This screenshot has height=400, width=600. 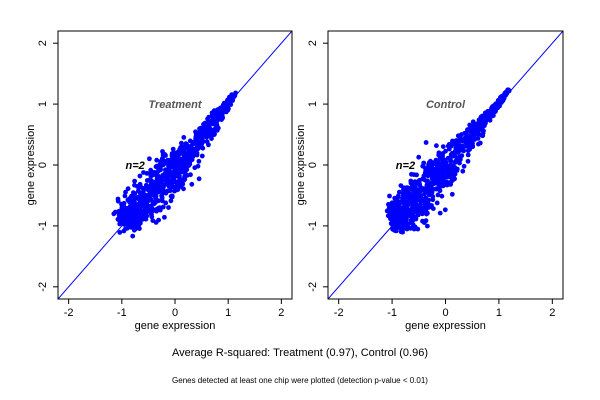 What do you see at coordinates (43, 226) in the screenshot?
I see `y-tick-label: -1` at bounding box center [43, 226].